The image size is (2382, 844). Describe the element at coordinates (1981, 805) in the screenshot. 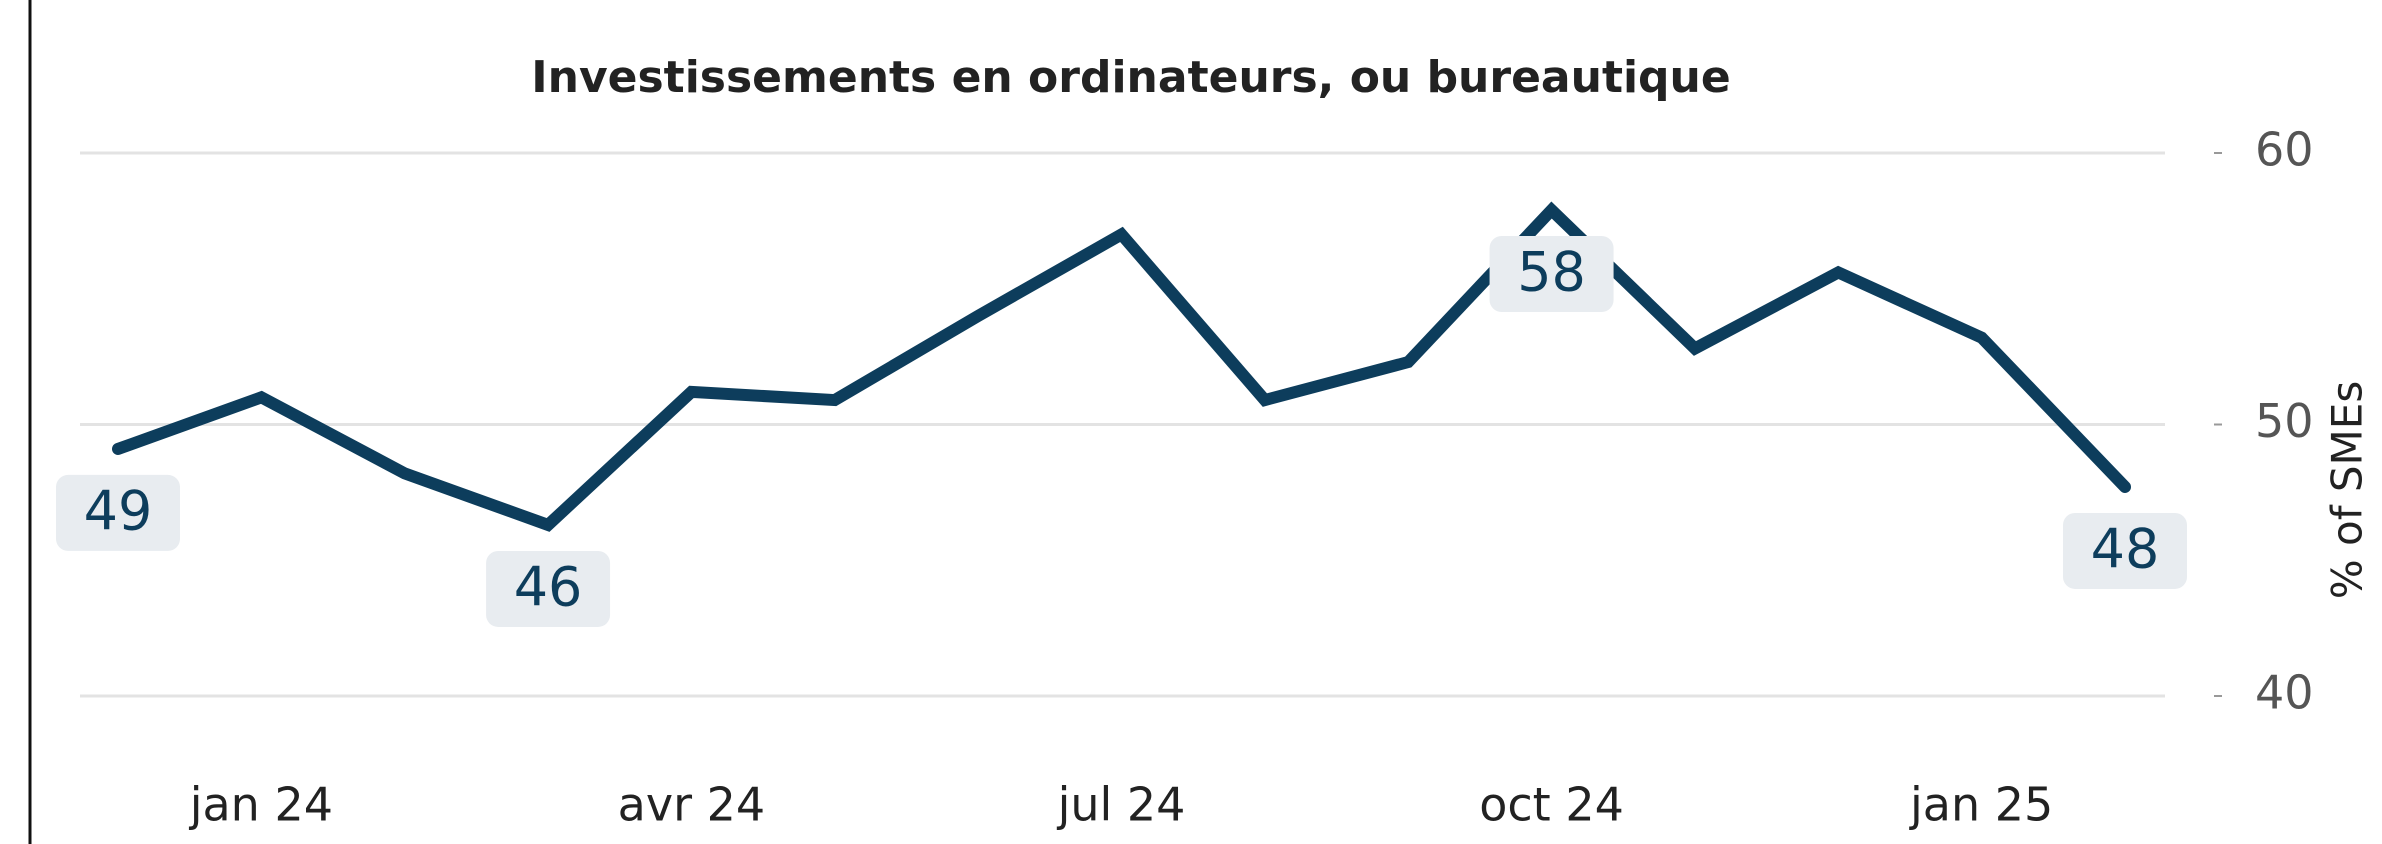

I see `x-tick-label: jan 25` at that location.